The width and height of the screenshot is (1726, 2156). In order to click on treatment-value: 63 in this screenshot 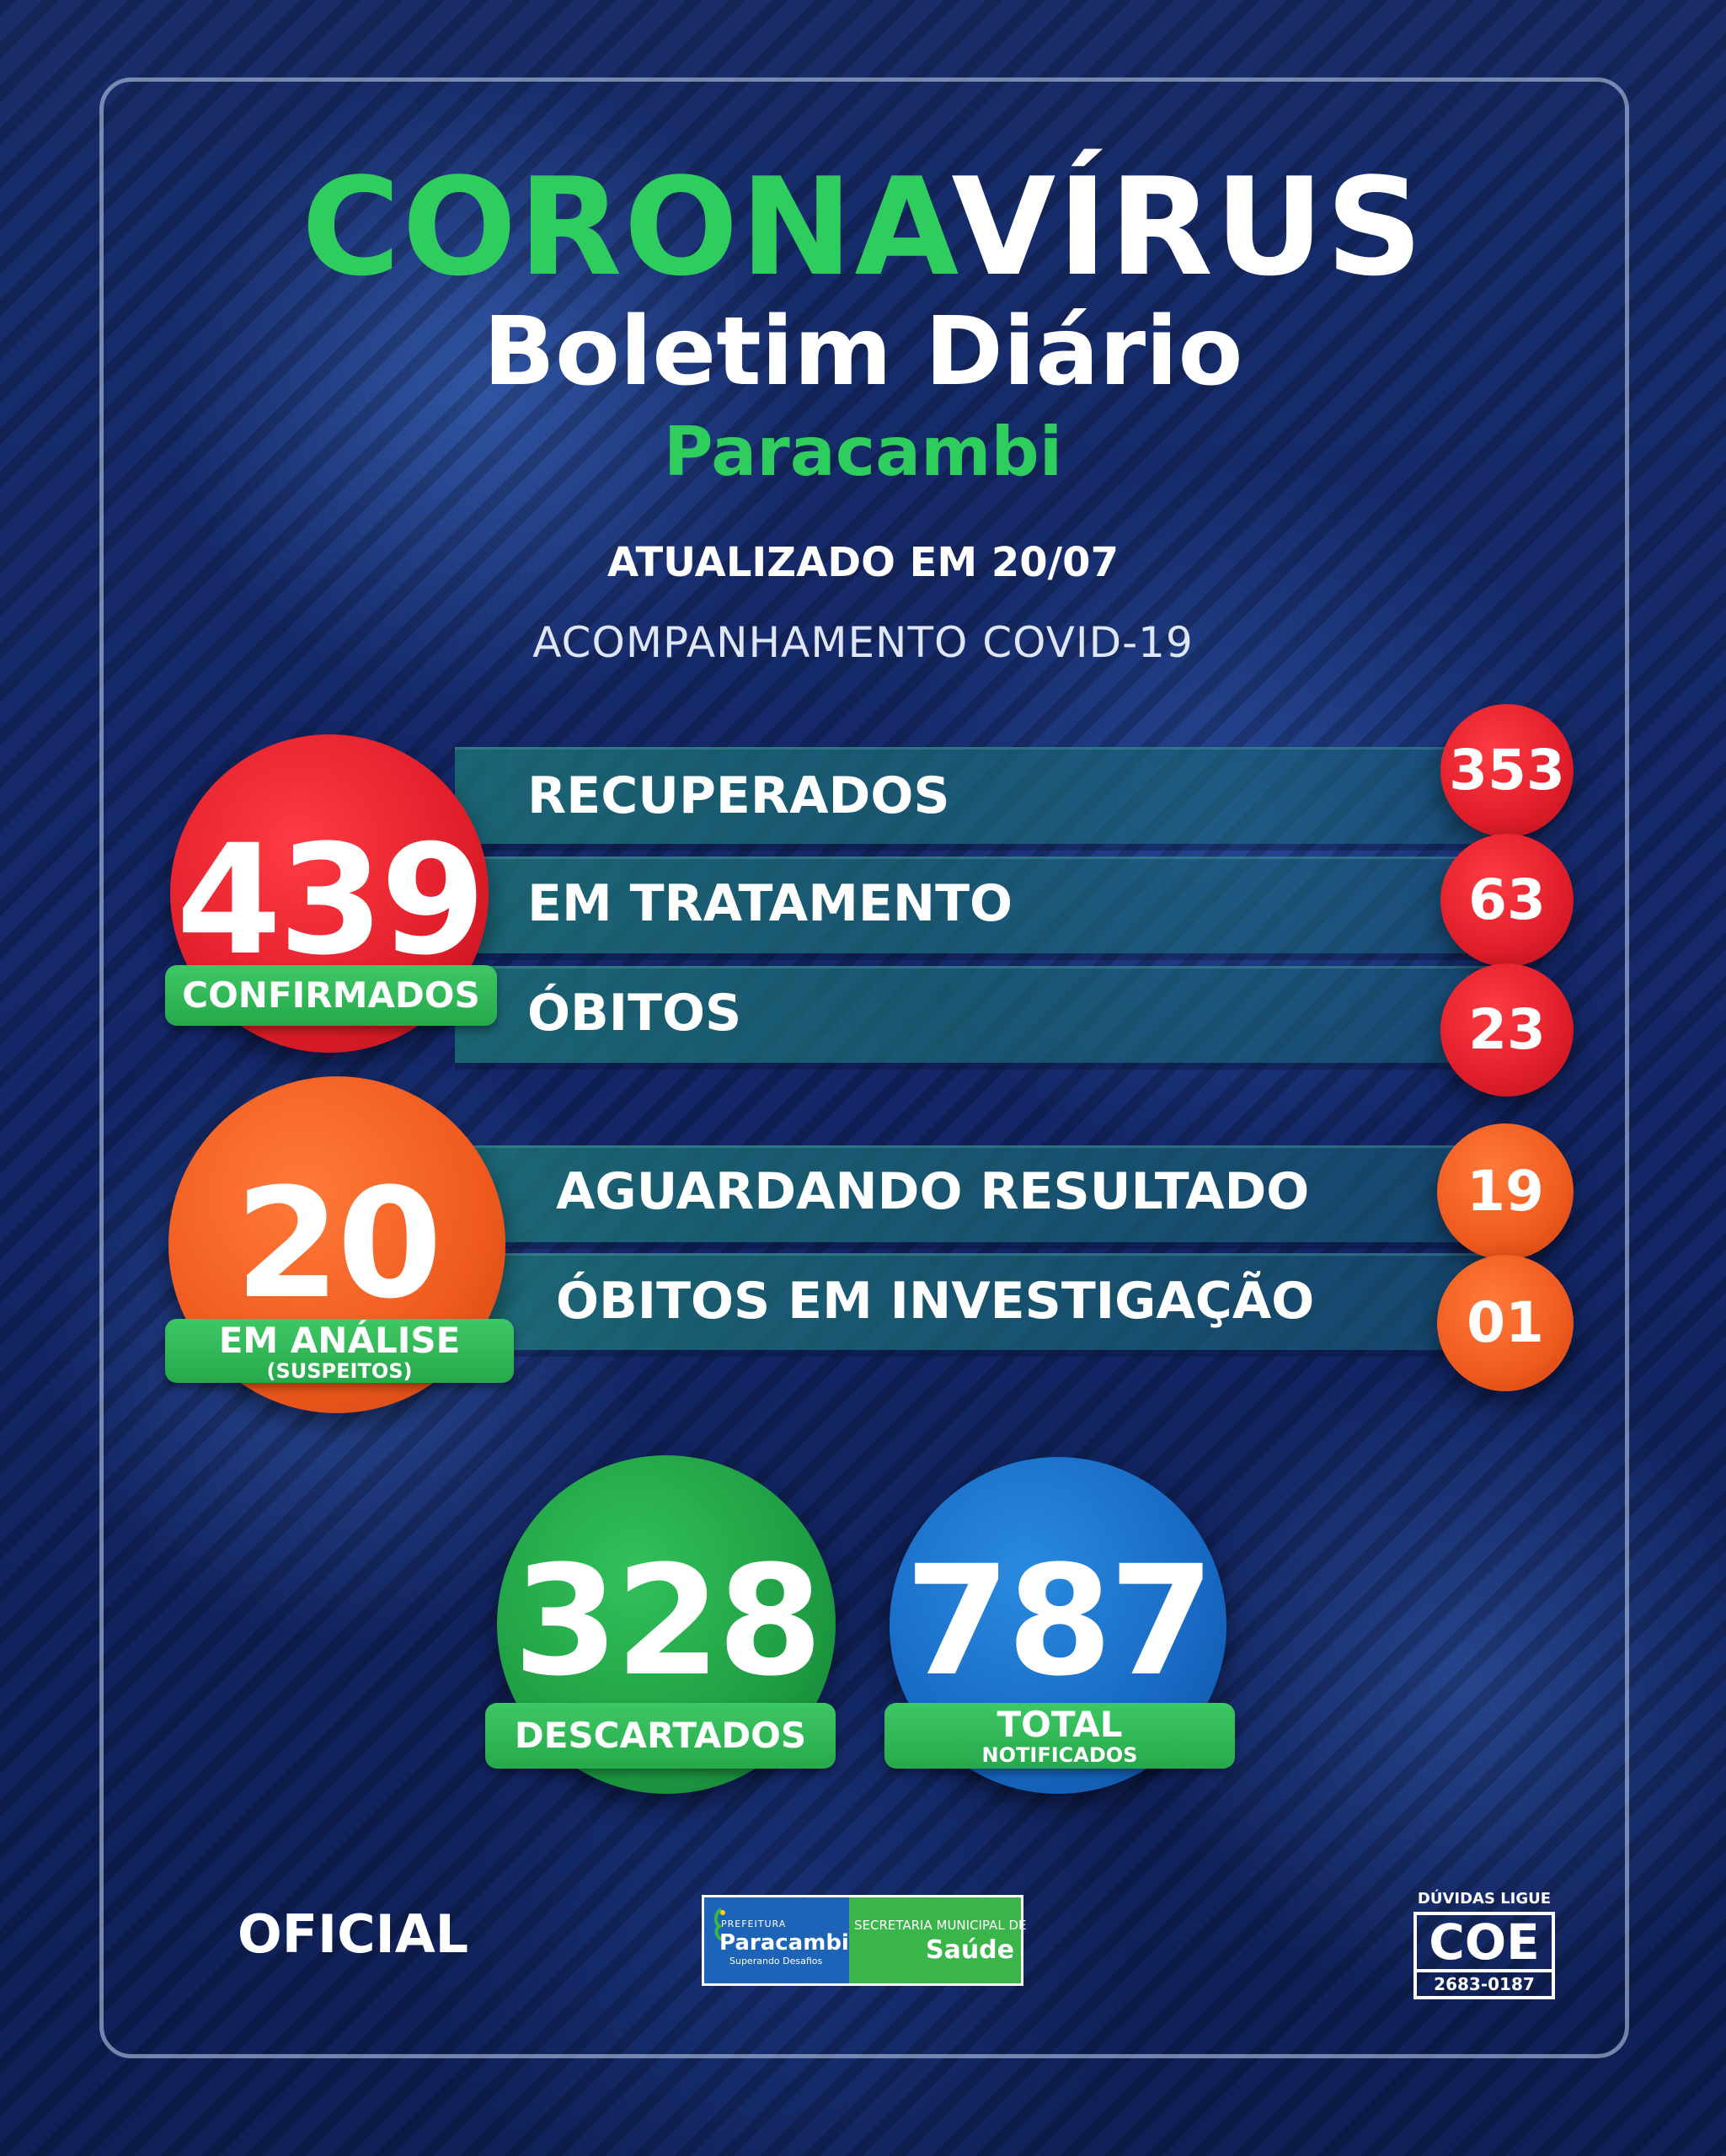, I will do `click(1507, 899)`.